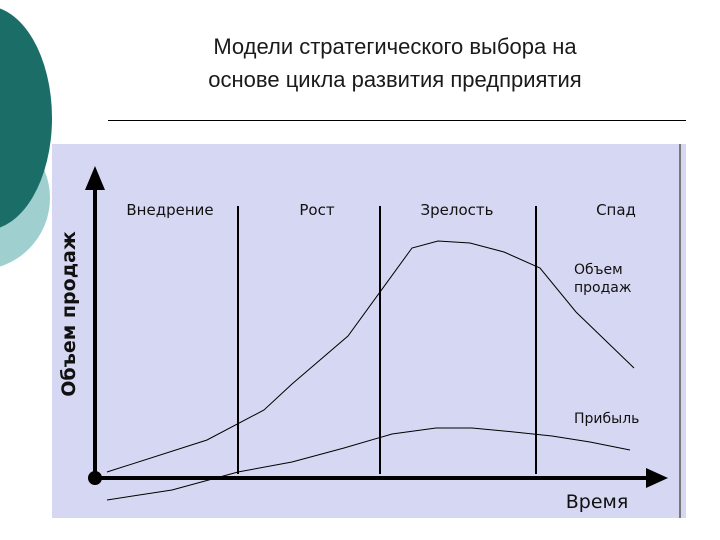 Image resolution: width=720 pixels, height=540 pixels. Describe the element at coordinates (457, 210) in the screenshot. I see `stage-label-maturity: Зрелость` at that location.